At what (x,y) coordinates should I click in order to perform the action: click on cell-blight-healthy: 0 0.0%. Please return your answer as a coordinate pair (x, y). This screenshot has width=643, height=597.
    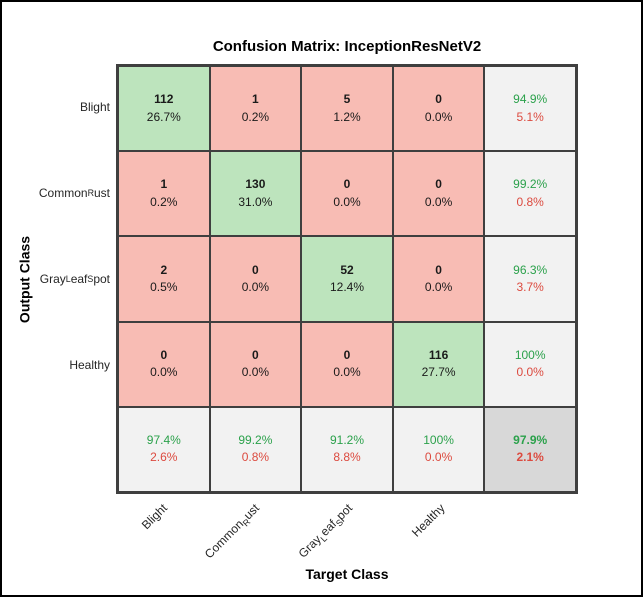
    Looking at the image, I should click on (438, 109).